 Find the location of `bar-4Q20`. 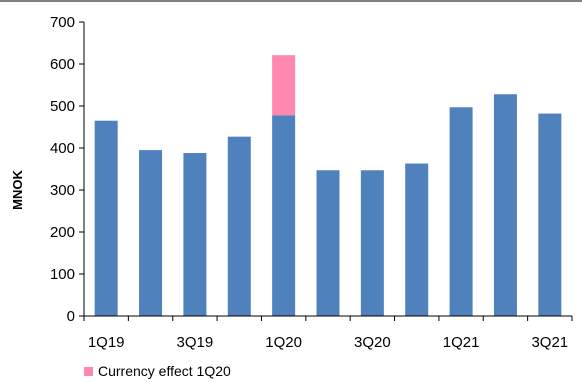

bar-4Q20 is located at coordinates (417, 239).